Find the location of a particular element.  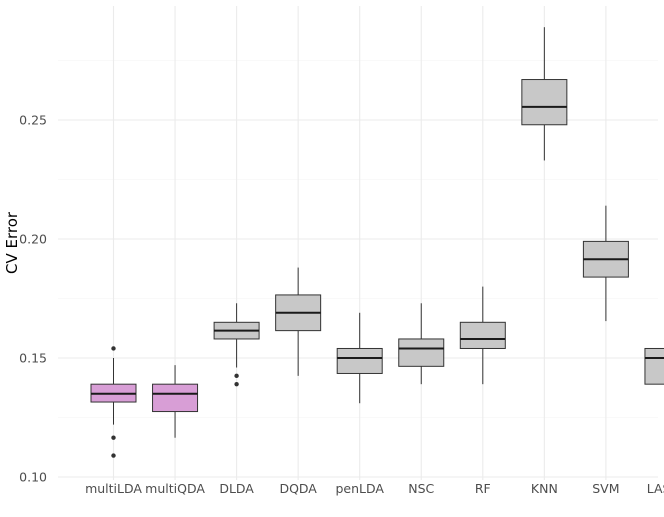

x-tick-label: RF is located at coordinates (483, 488).